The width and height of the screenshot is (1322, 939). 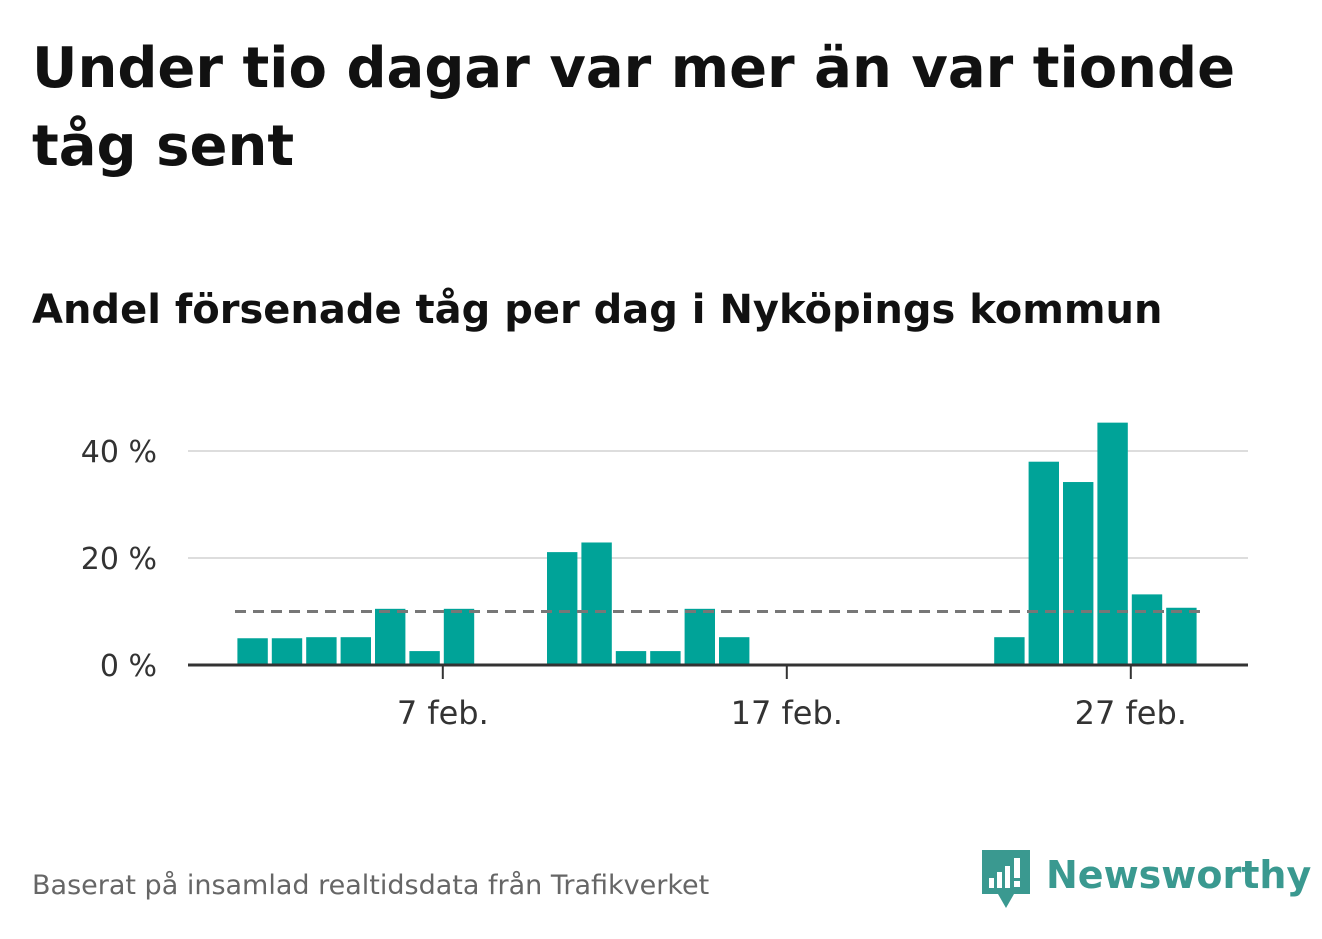 What do you see at coordinates (1006, 879) in the screenshot?
I see `newsworthy-logo-icon` at bounding box center [1006, 879].